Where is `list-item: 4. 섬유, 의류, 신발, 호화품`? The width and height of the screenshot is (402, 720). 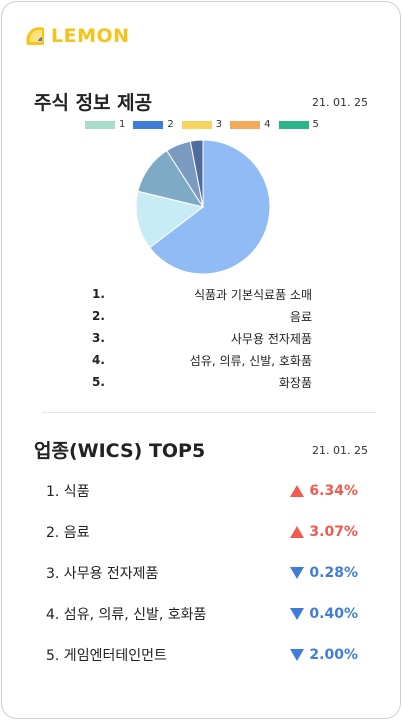 list-item: 4. 섬유, 의류, 신발, 호화품 is located at coordinates (202, 360).